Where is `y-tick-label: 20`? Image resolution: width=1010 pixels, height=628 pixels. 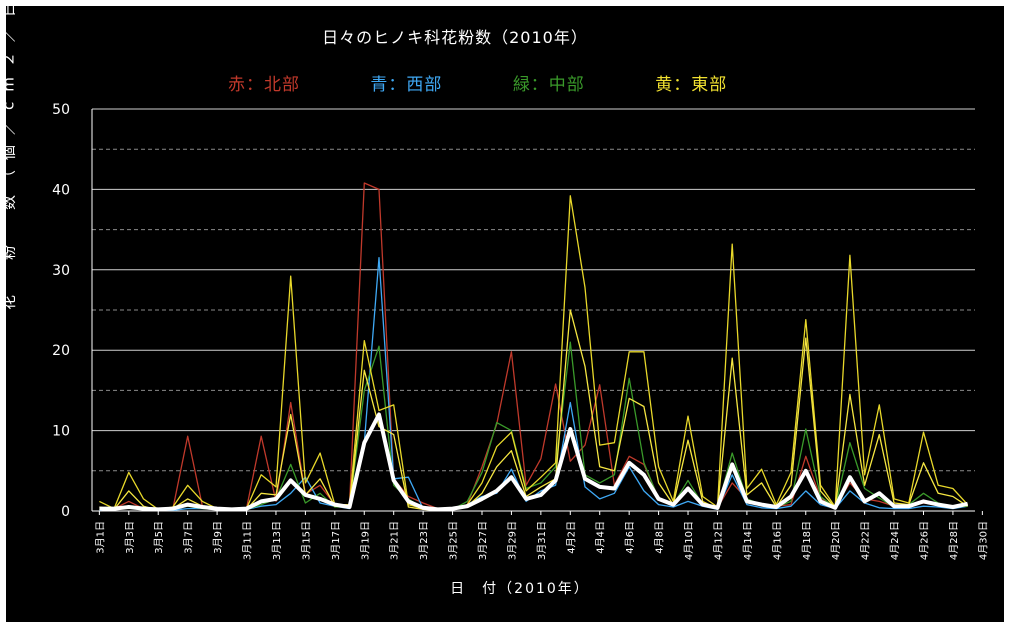
y-tick-label: 20 is located at coordinates (61, 351).